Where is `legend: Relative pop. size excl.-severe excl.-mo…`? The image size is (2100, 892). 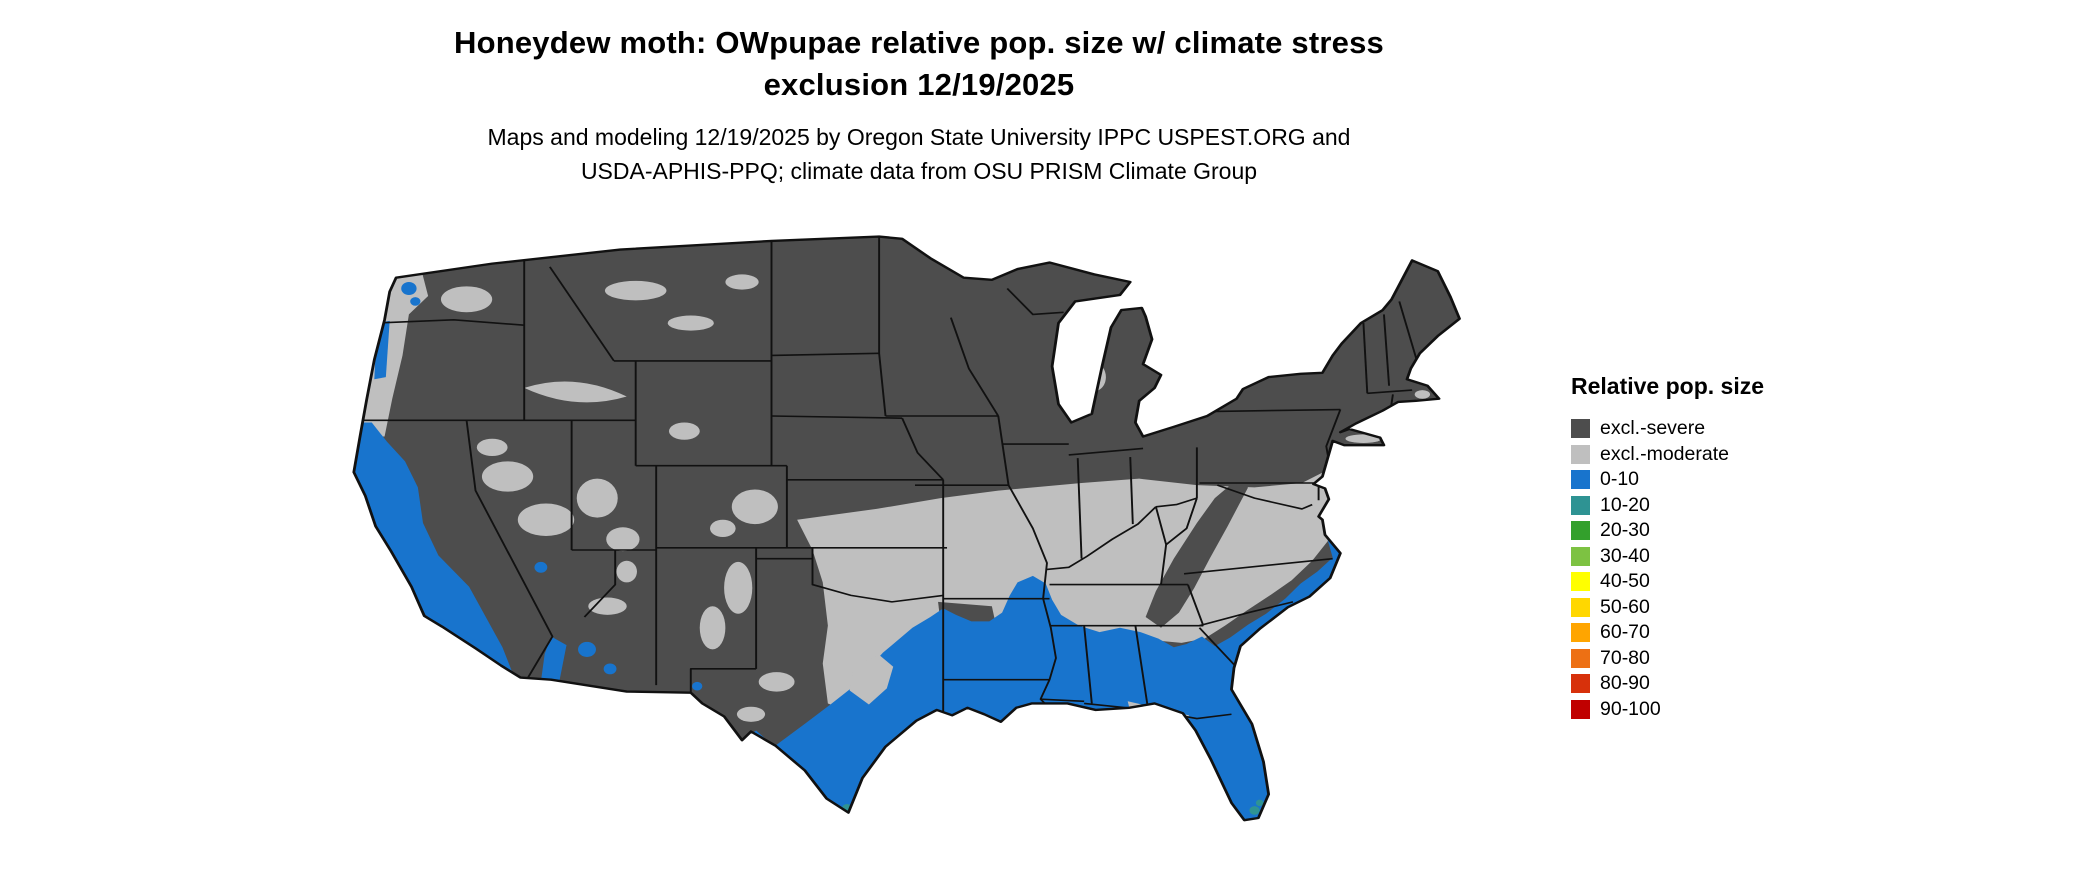
legend: Relative pop. size excl.-severe excl.-mo… is located at coordinates (1721, 547).